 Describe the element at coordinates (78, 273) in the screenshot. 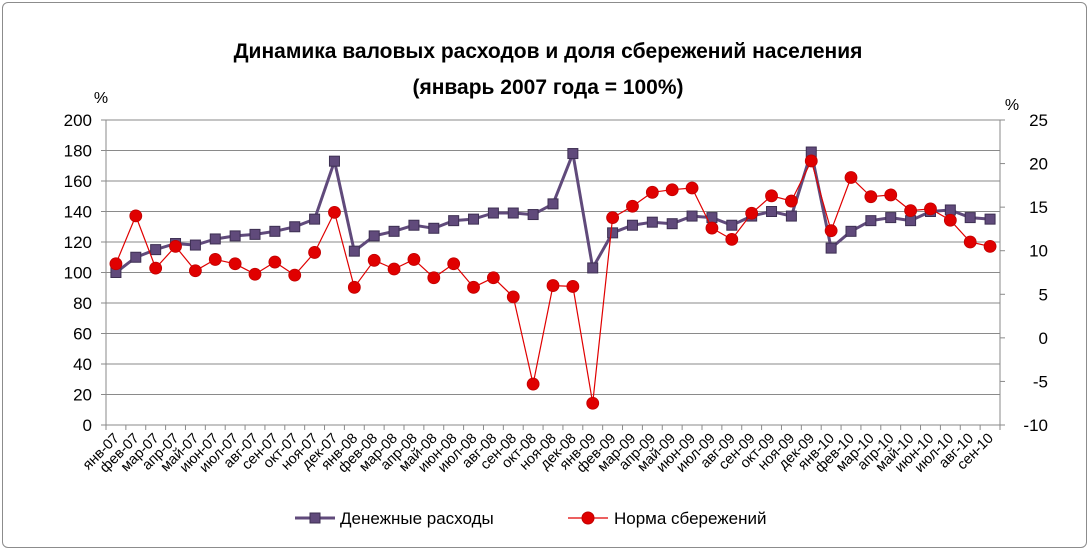

I see `left-tick-label: 100` at that location.